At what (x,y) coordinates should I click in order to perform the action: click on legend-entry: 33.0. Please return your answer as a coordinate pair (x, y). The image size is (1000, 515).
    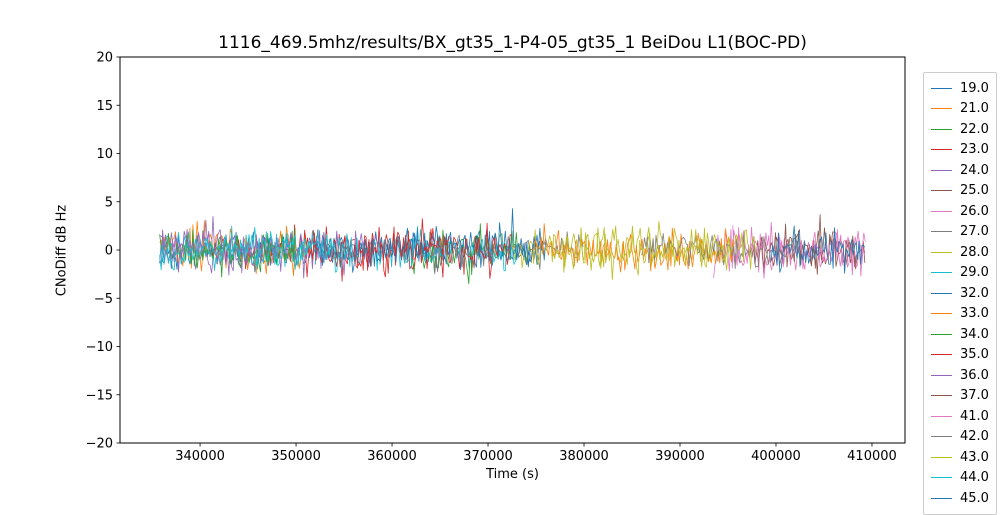
    Looking at the image, I should click on (960, 314).